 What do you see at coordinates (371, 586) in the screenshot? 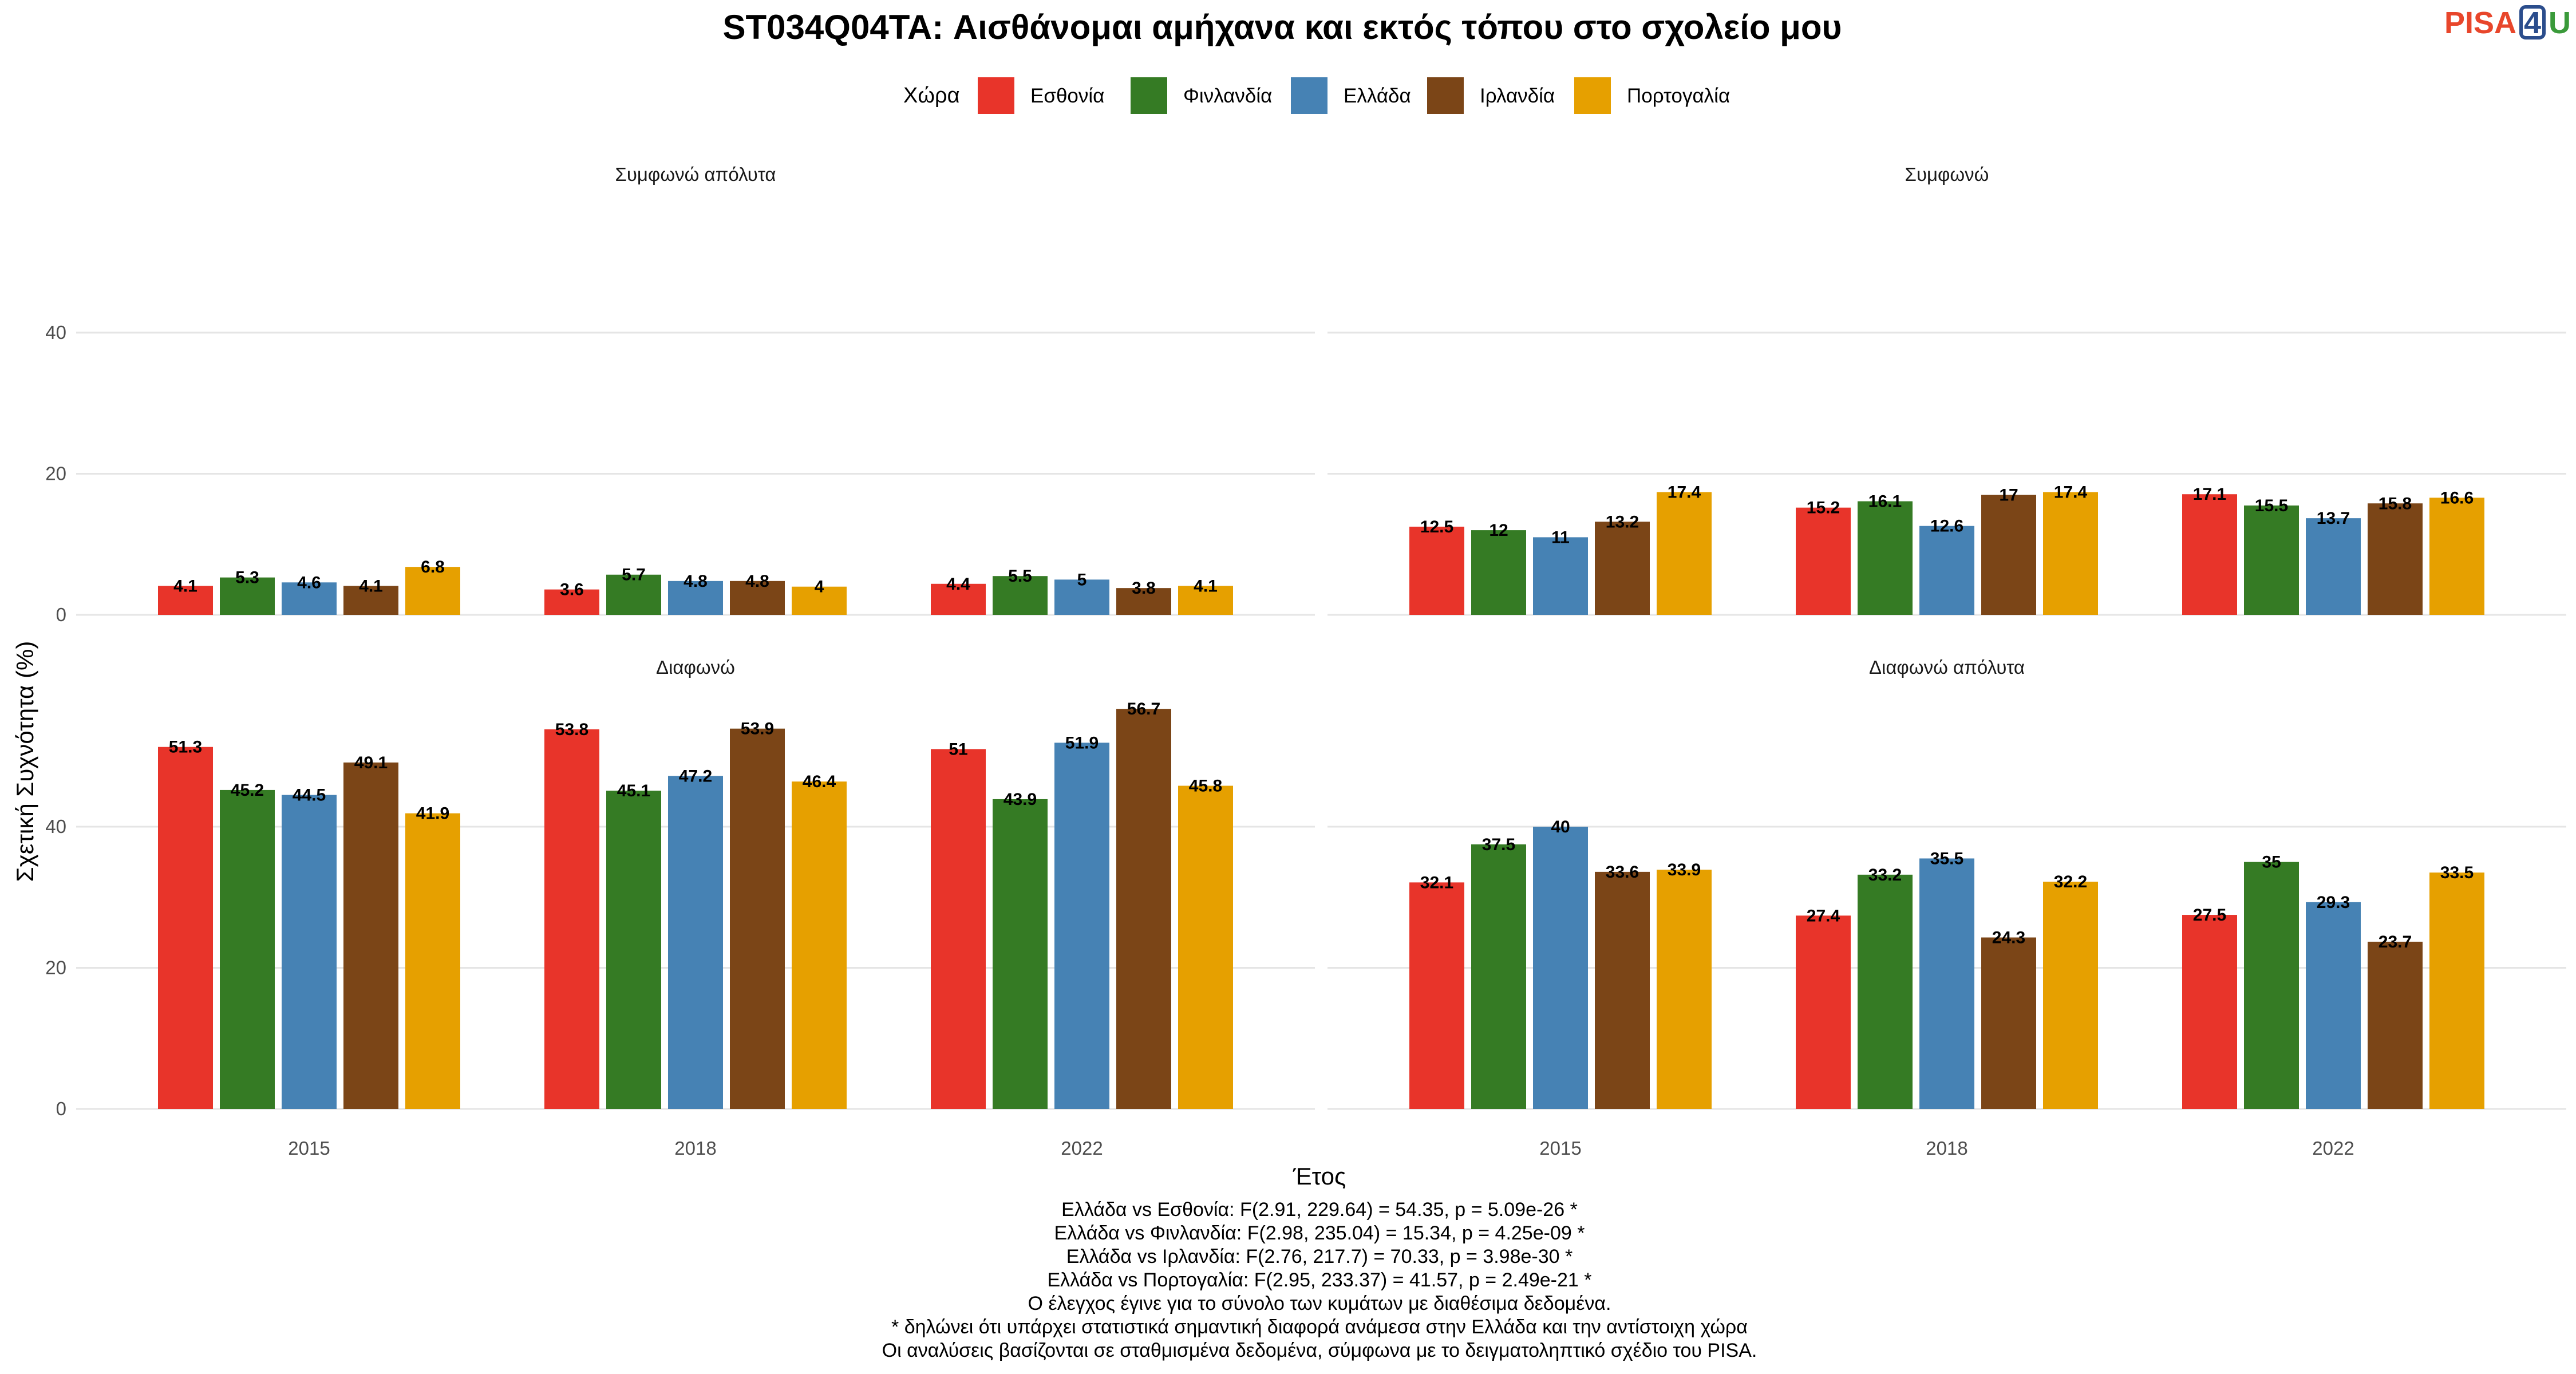
I see `bar-label-1-2015-4: 4.1` at bounding box center [371, 586].